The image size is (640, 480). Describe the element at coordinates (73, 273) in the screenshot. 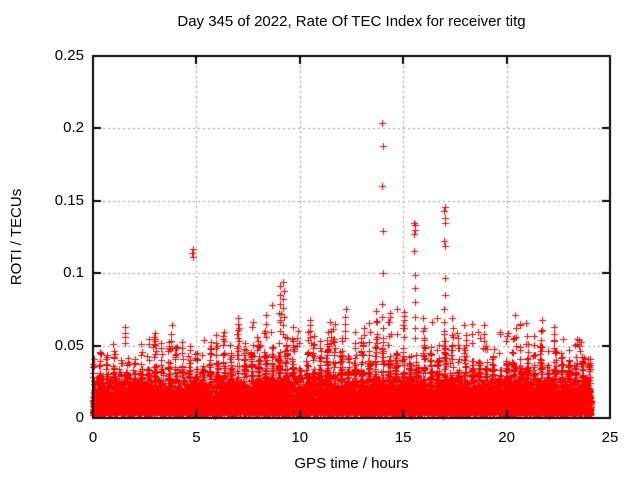

I see `y-tick-label: 0.1` at that location.